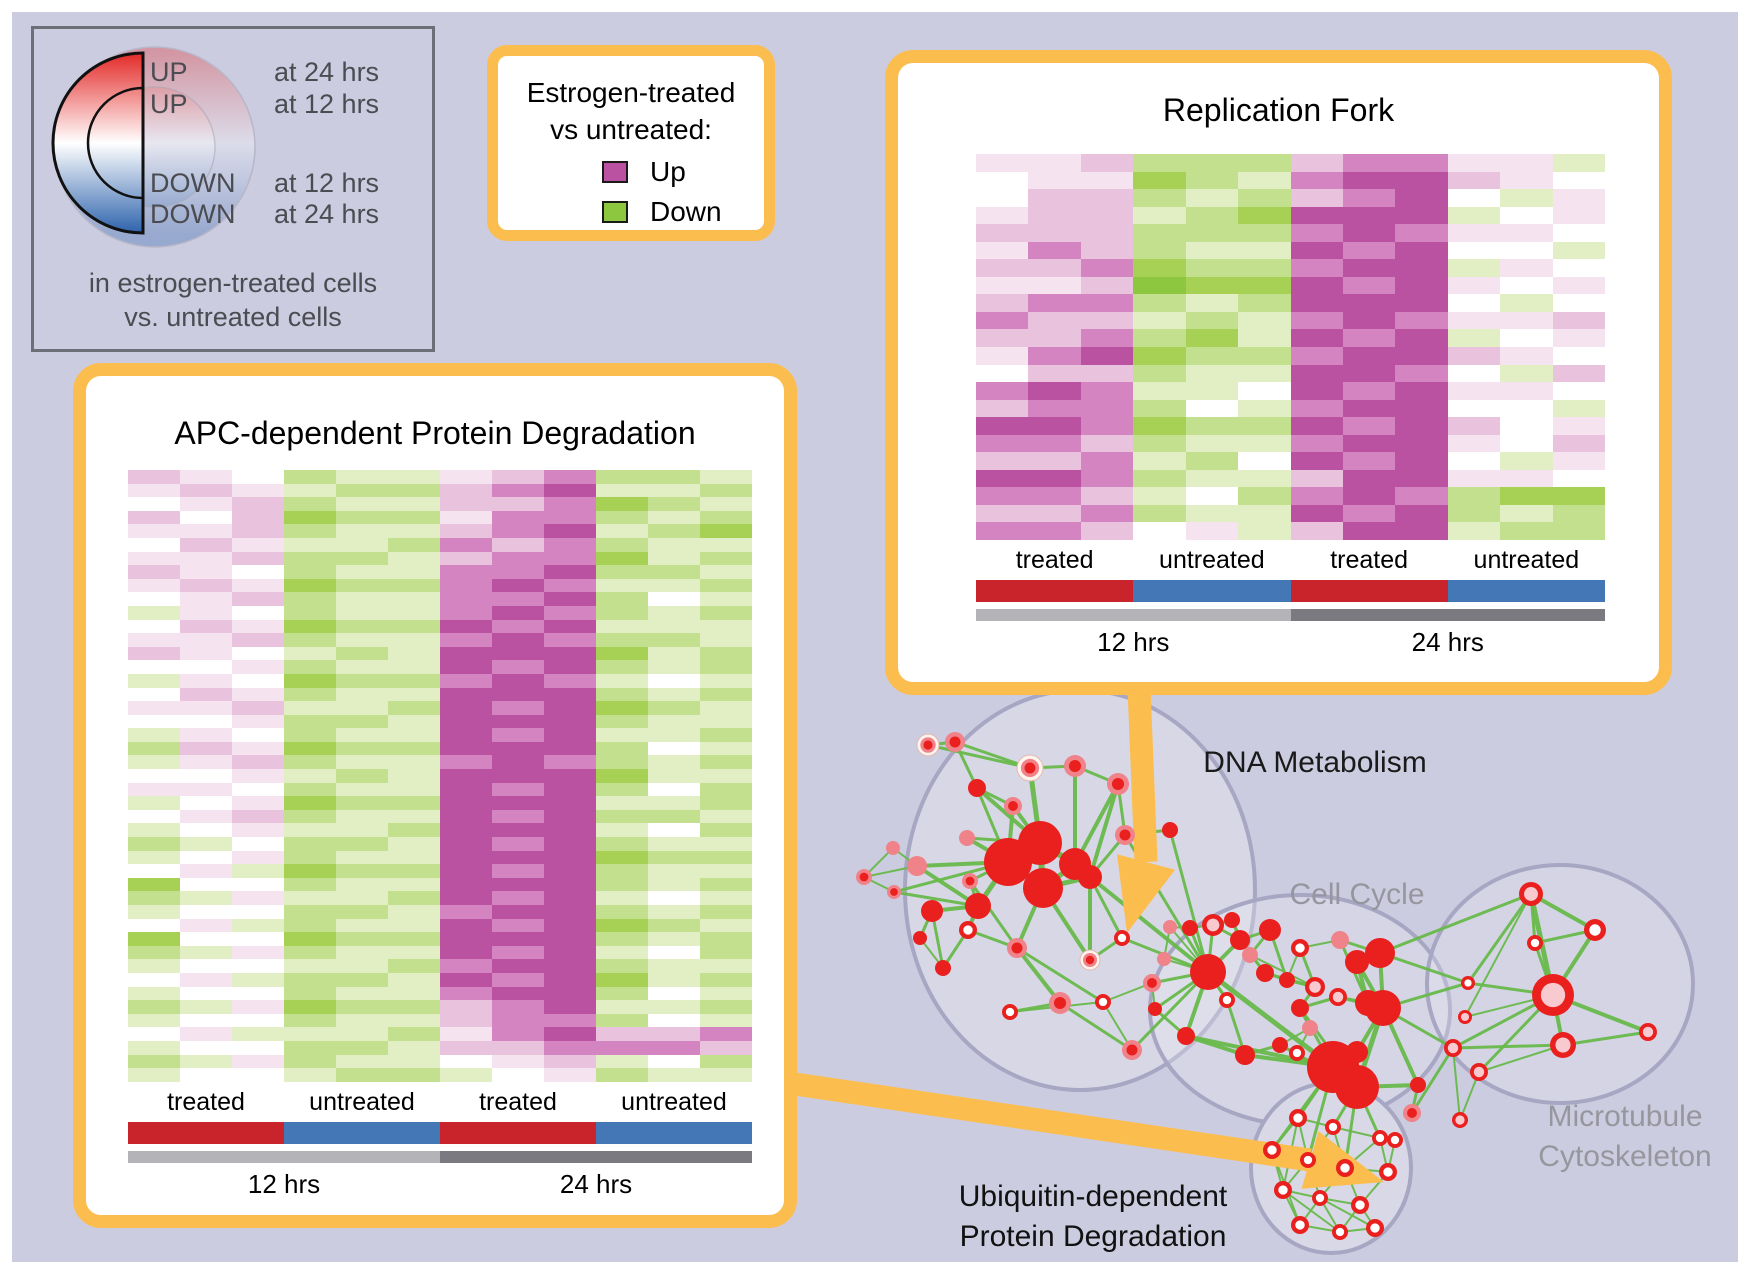  What do you see at coordinates (193, 214) in the screenshot?
I see `ring-dir-label: DOWN` at bounding box center [193, 214].